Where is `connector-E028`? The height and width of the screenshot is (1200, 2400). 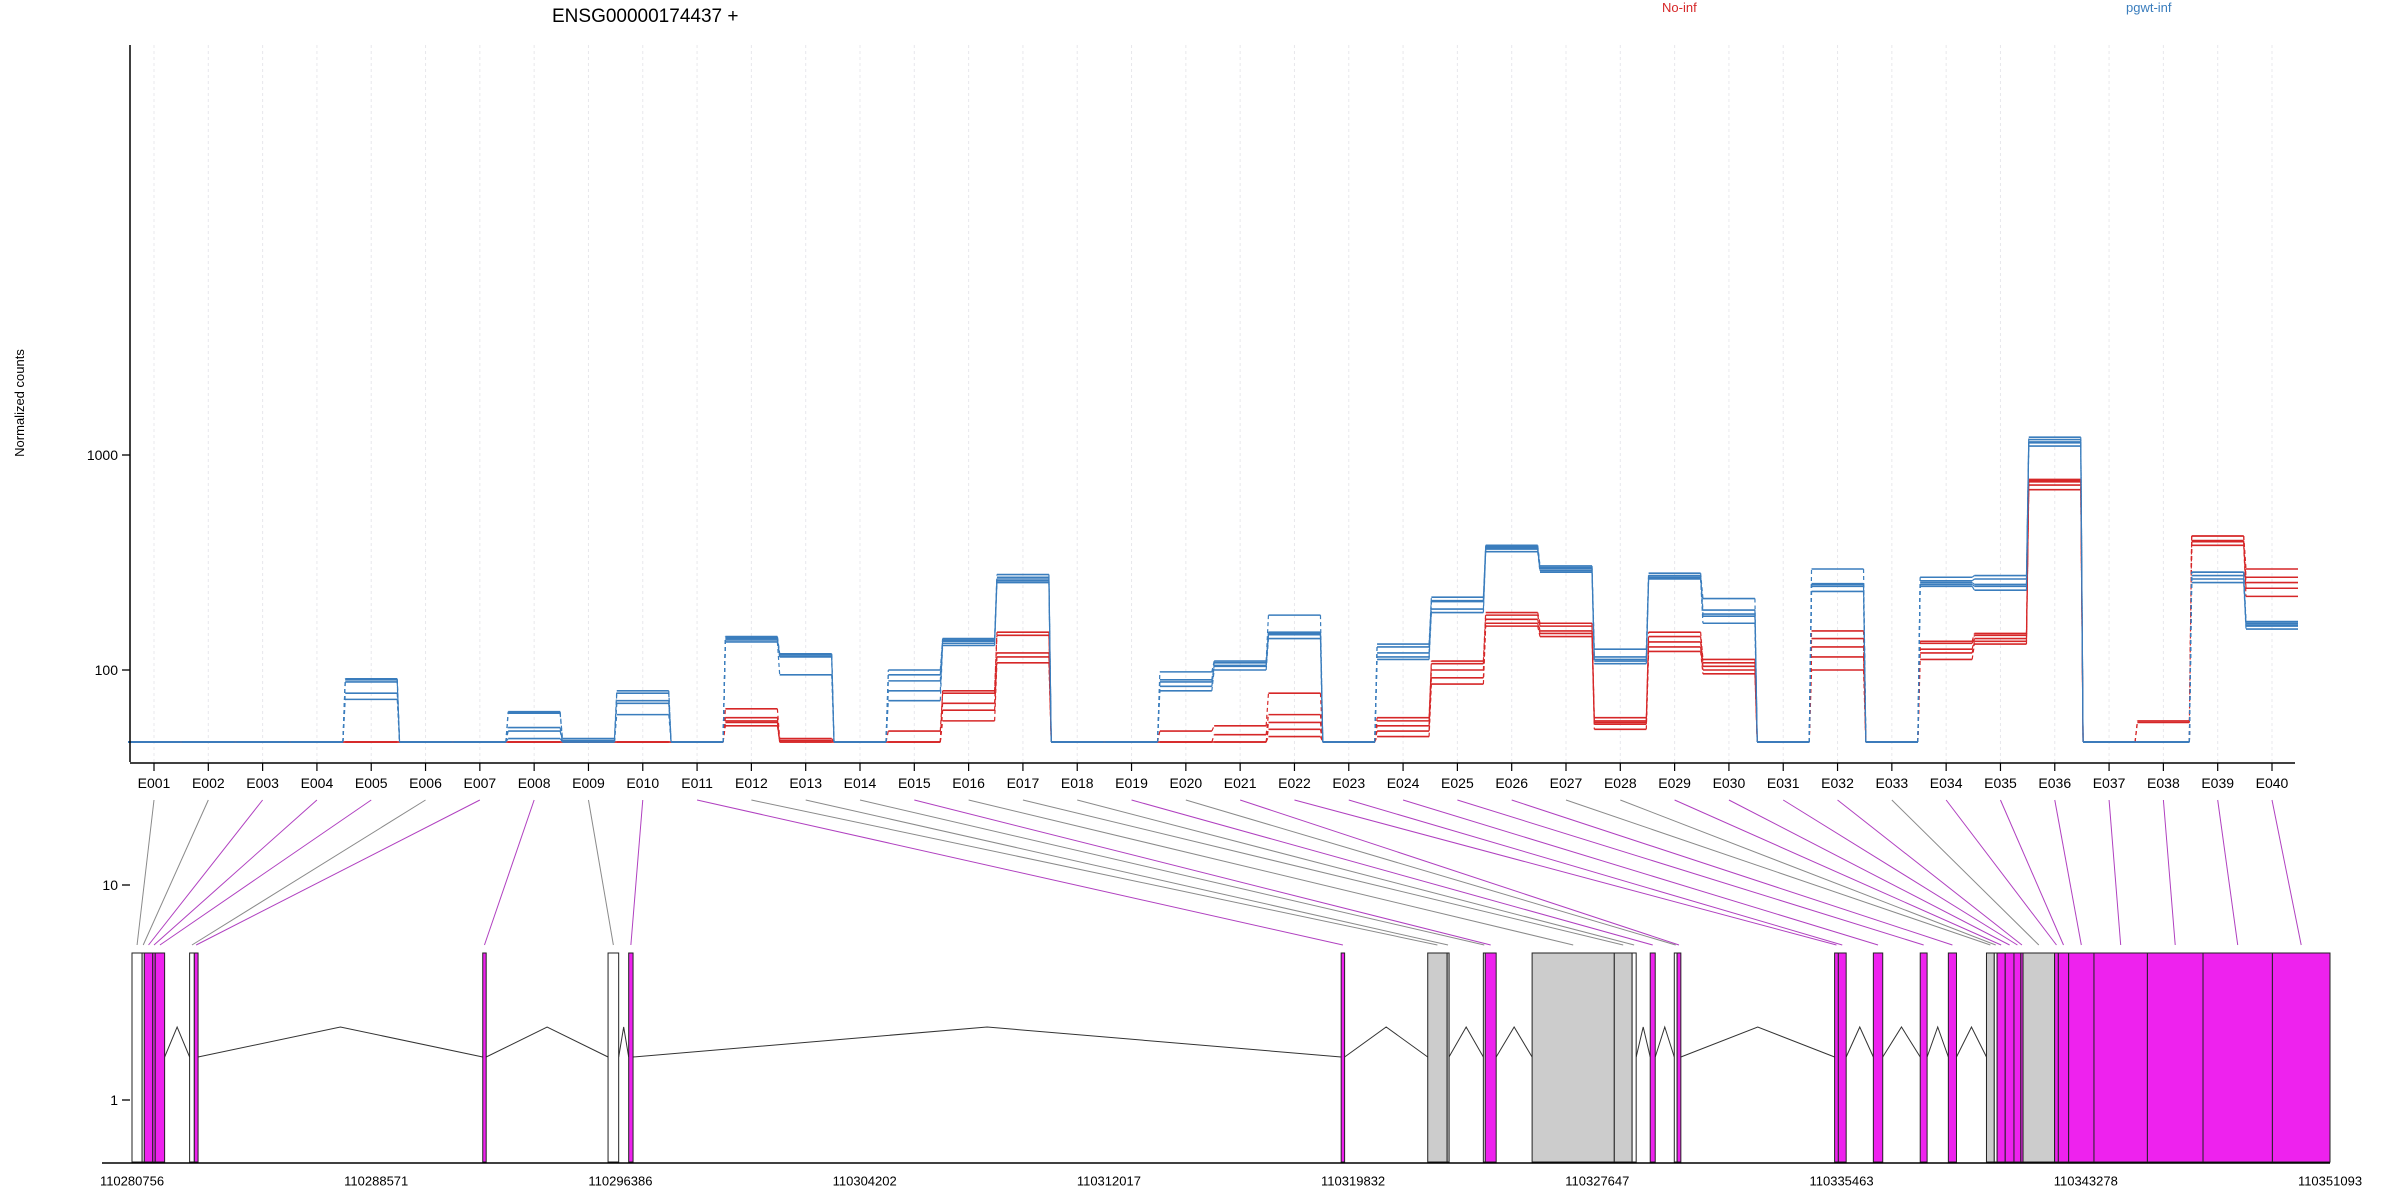
connector-E028 is located at coordinates (1808, 872).